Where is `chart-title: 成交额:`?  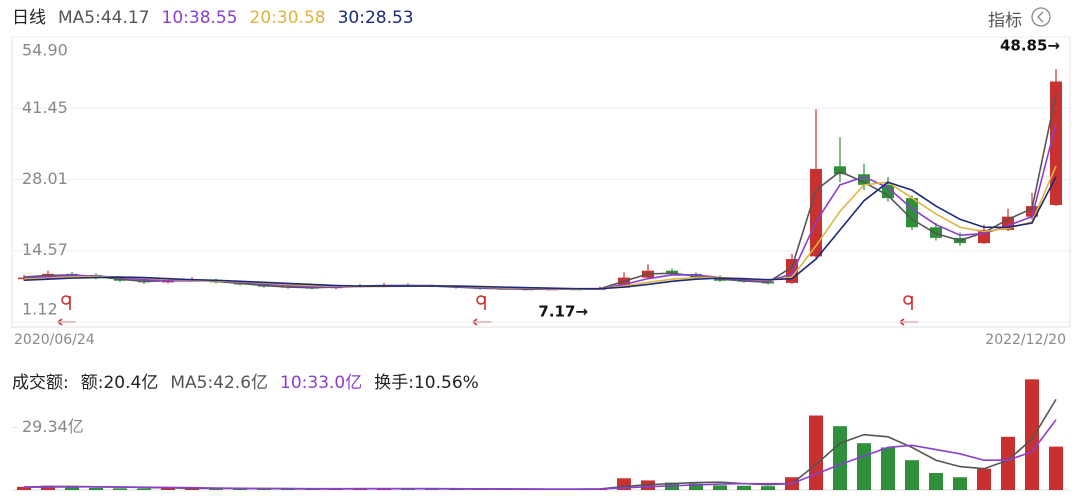 chart-title: 成交额: is located at coordinates (40, 383).